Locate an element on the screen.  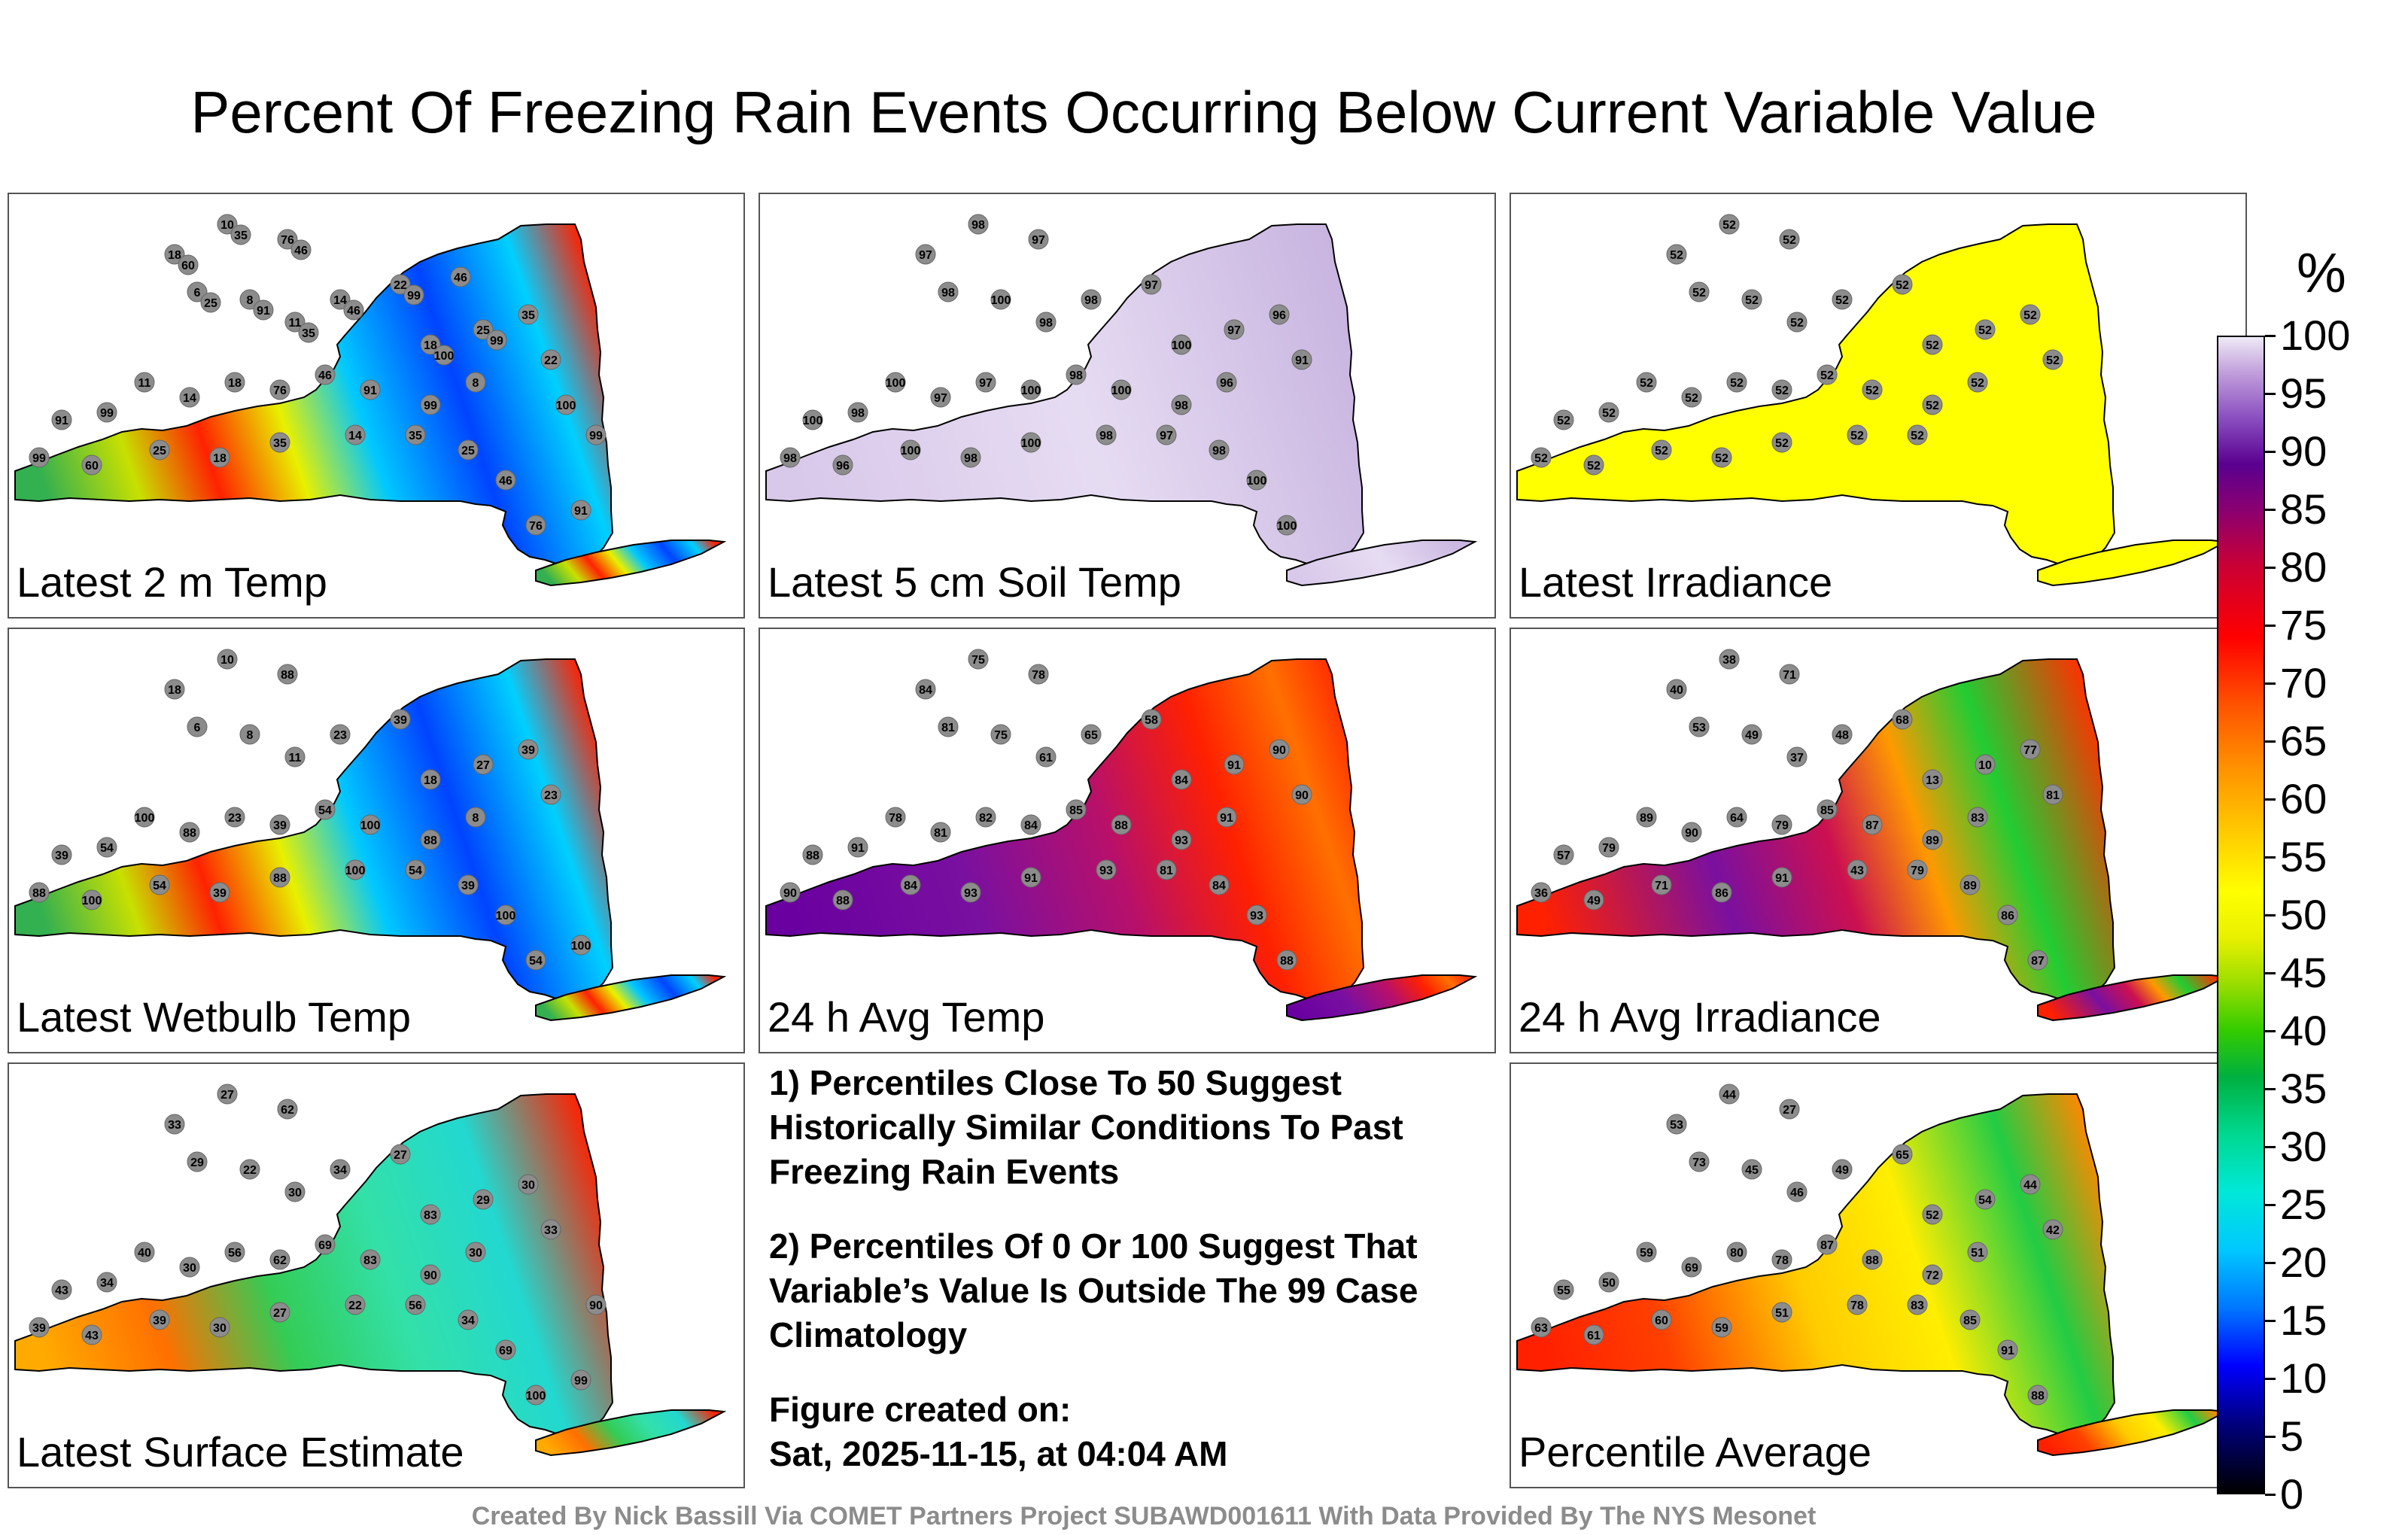
station-value: 56 is located at coordinates (235, 1253).